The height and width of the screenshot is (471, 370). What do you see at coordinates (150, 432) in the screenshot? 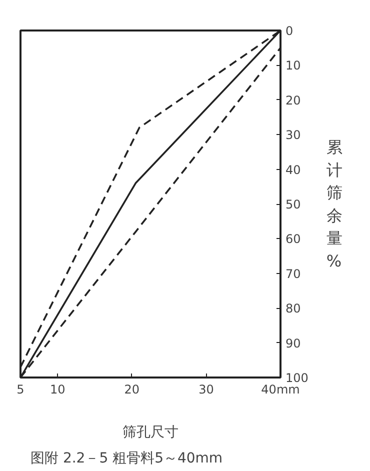
I see `x-axis-title: 筛孔尺寸` at bounding box center [150, 432].